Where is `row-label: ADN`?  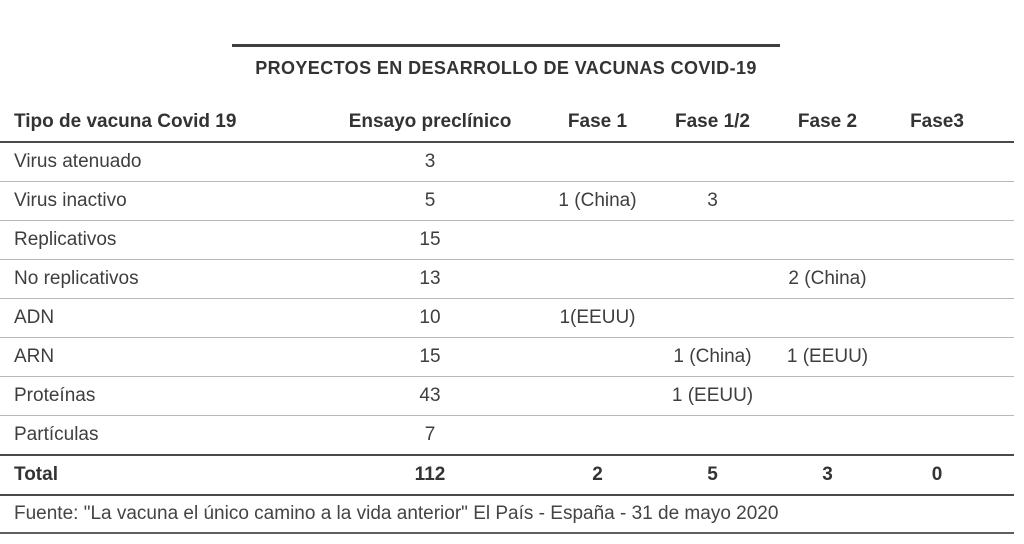 row-label: ADN is located at coordinates (34, 317).